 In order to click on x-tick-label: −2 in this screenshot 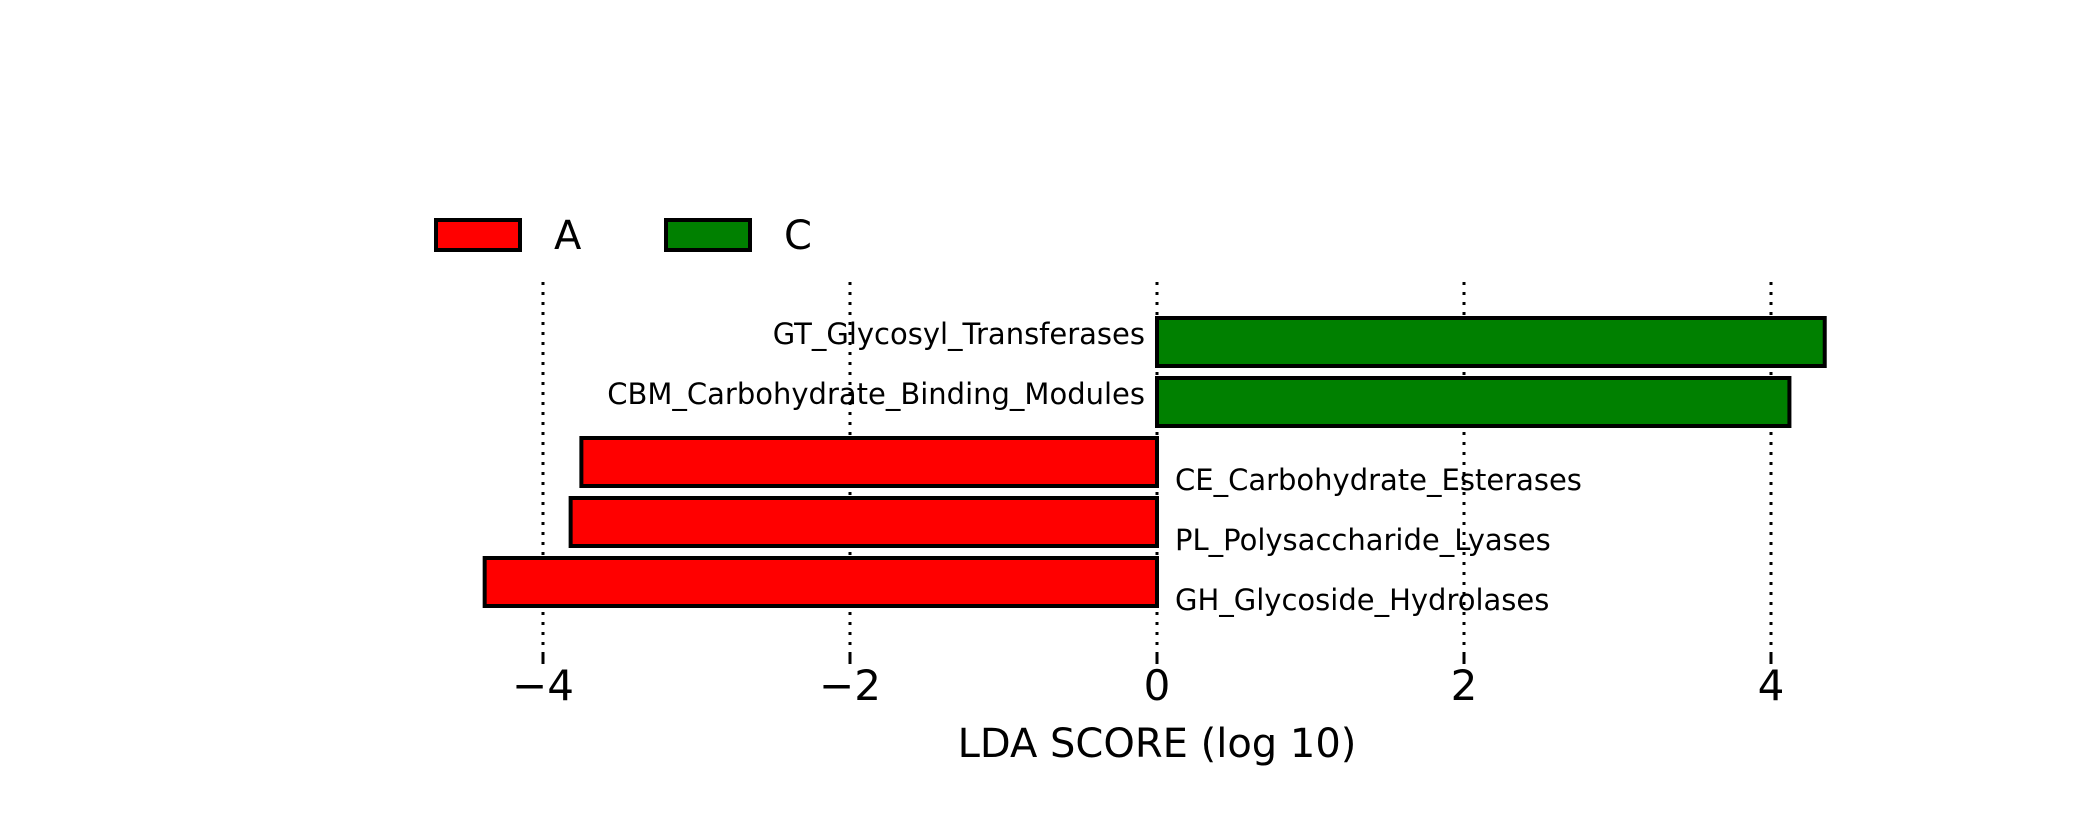, I will do `click(850, 685)`.